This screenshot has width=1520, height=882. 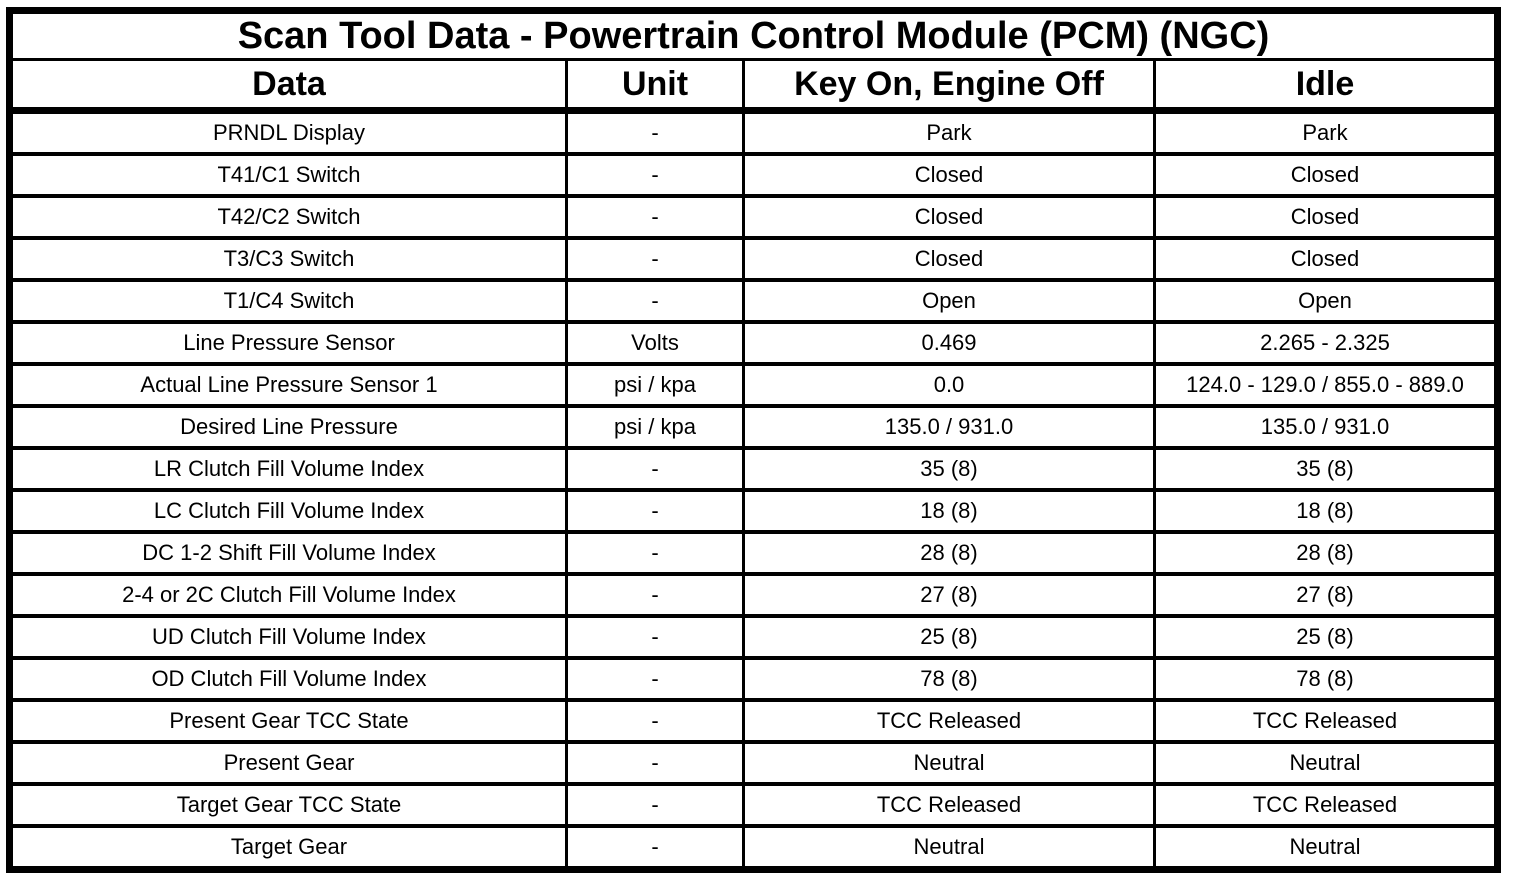 I want to click on cell-idle: Park, so click(x=1326, y=132).